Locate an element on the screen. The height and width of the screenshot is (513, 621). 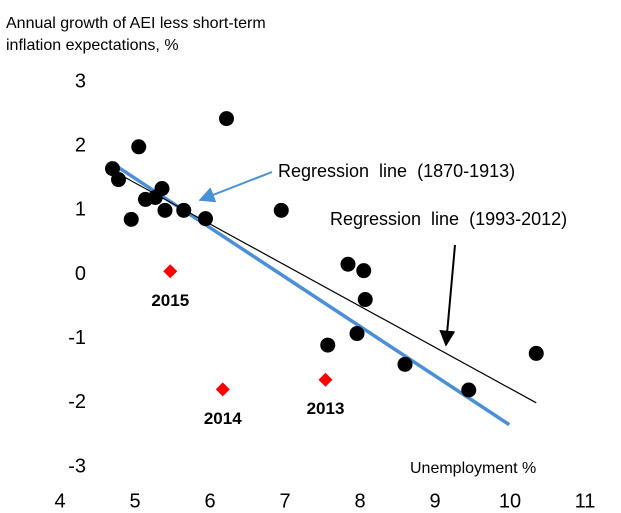
y-axis-title: inflation expectations, % is located at coordinates (92, 45).